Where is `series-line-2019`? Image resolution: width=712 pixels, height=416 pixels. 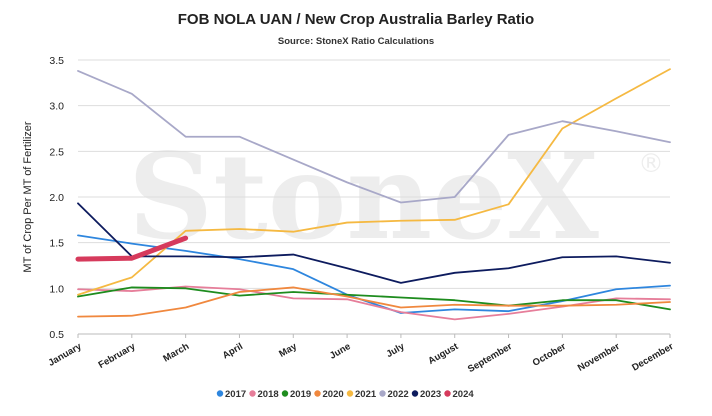 series-line-2019 is located at coordinates (374, 298).